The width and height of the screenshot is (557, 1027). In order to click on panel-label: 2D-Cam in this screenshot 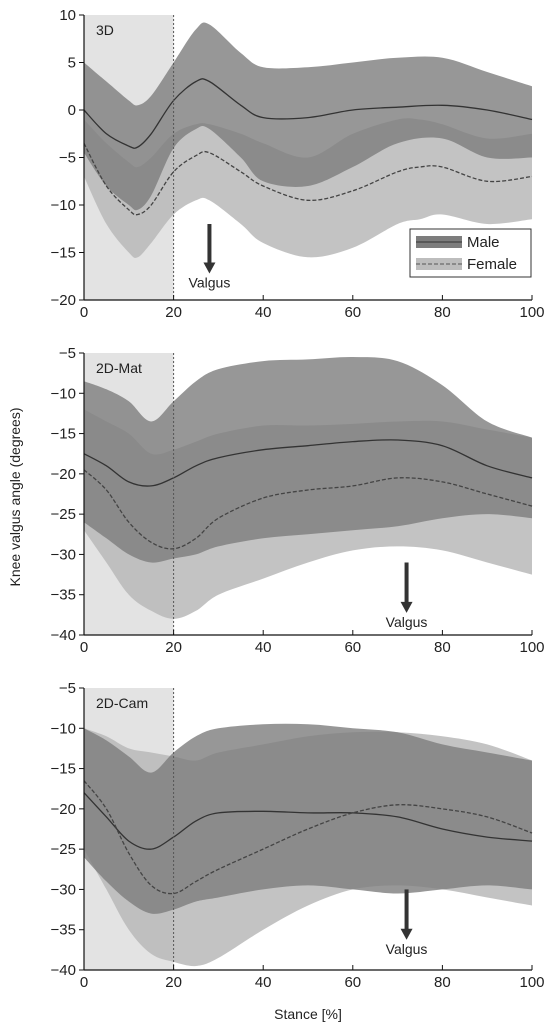, I will do `click(122, 703)`.